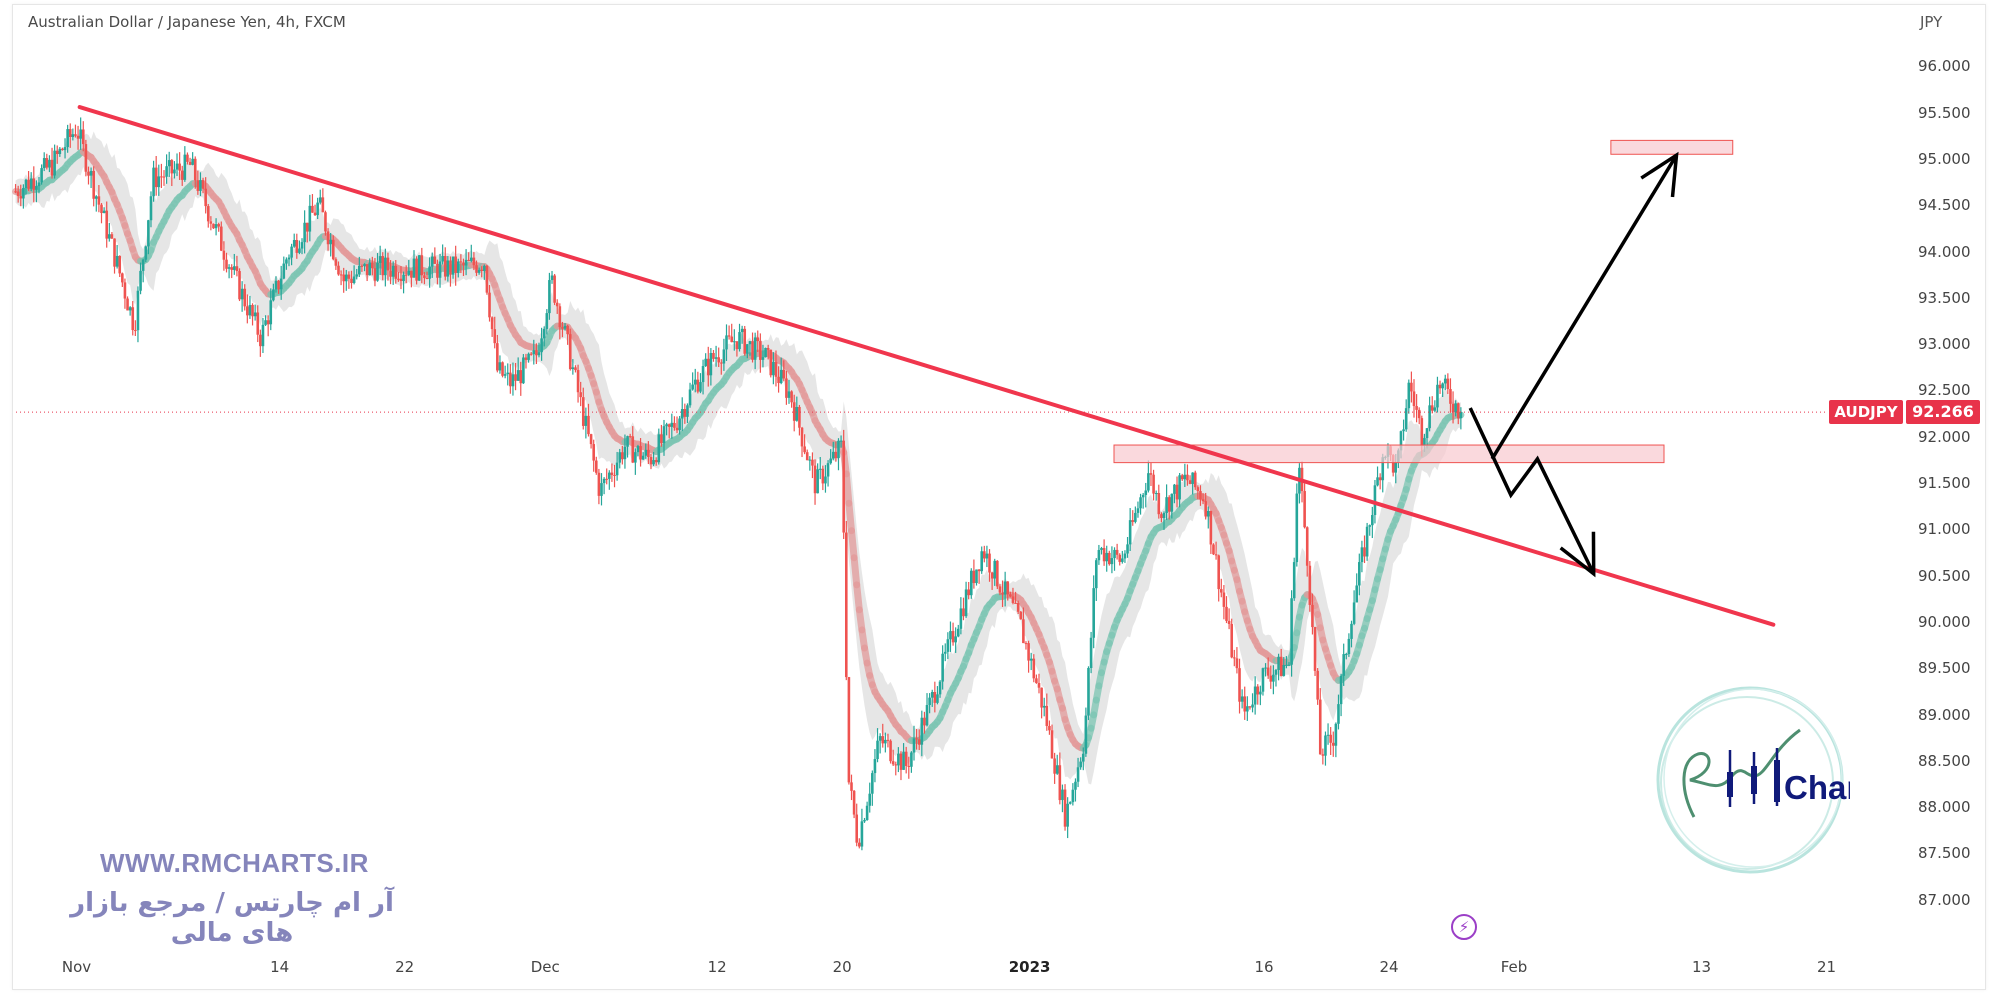 This screenshot has width=2000, height=1000. What do you see at coordinates (1753, 780) in the screenshot?
I see `rmcharts-logo: Charts` at bounding box center [1753, 780].